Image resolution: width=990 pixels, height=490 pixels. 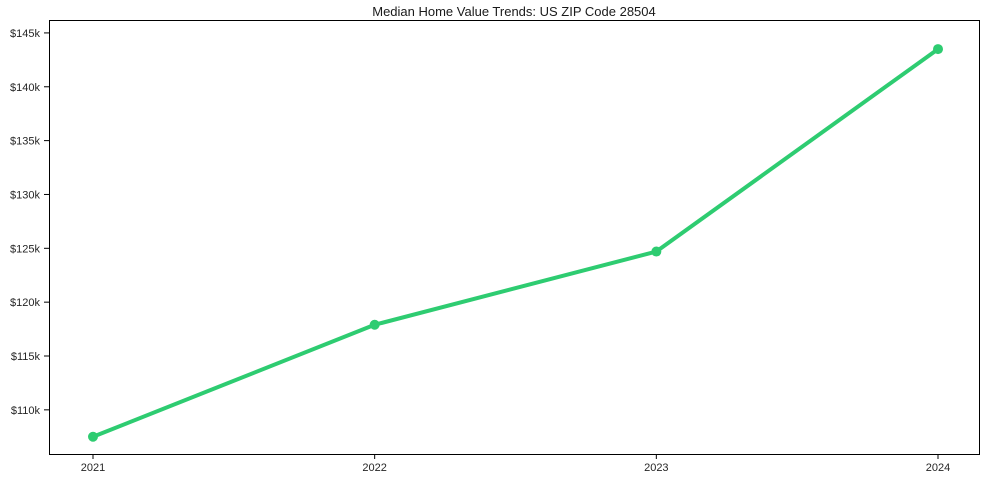 What do you see at coordinates (25, 34) in the screenshot?
I see `y-axis-tick-label: $145k` at bounding box center [25, 34].